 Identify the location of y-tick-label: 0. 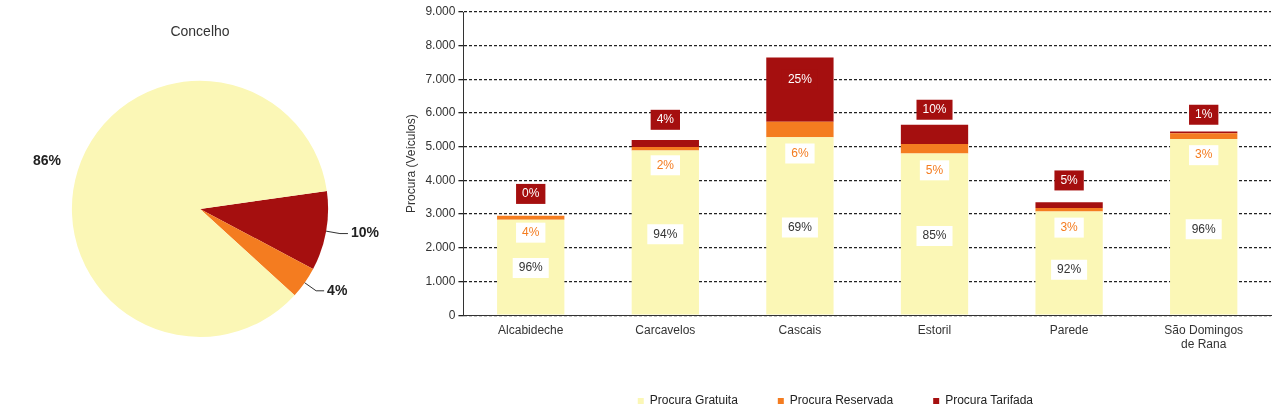
(452, 314).